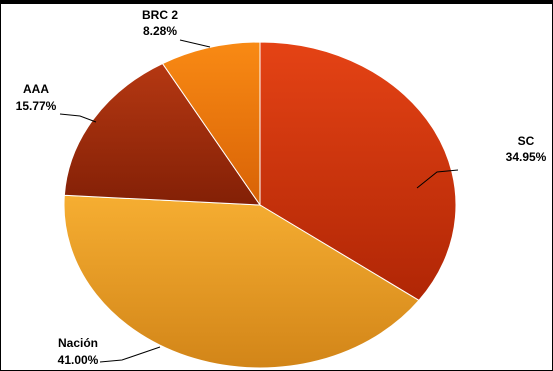 The image size is (553, 371). I want to click on slice-percent-label: 8.28%, so click(160, 31).